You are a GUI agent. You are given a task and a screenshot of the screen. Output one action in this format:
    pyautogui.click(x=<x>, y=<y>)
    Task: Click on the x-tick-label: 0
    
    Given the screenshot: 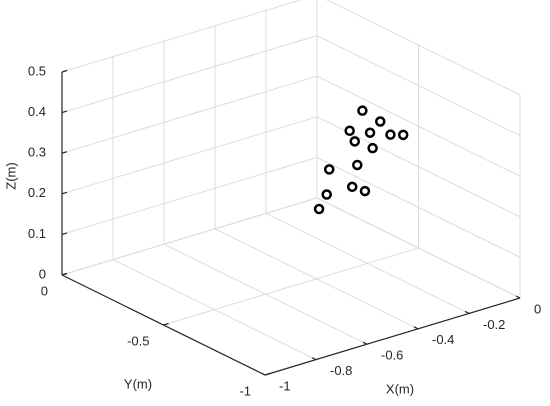 What is the action you would take?
    pyautogui.click(x=537, y=308)
    